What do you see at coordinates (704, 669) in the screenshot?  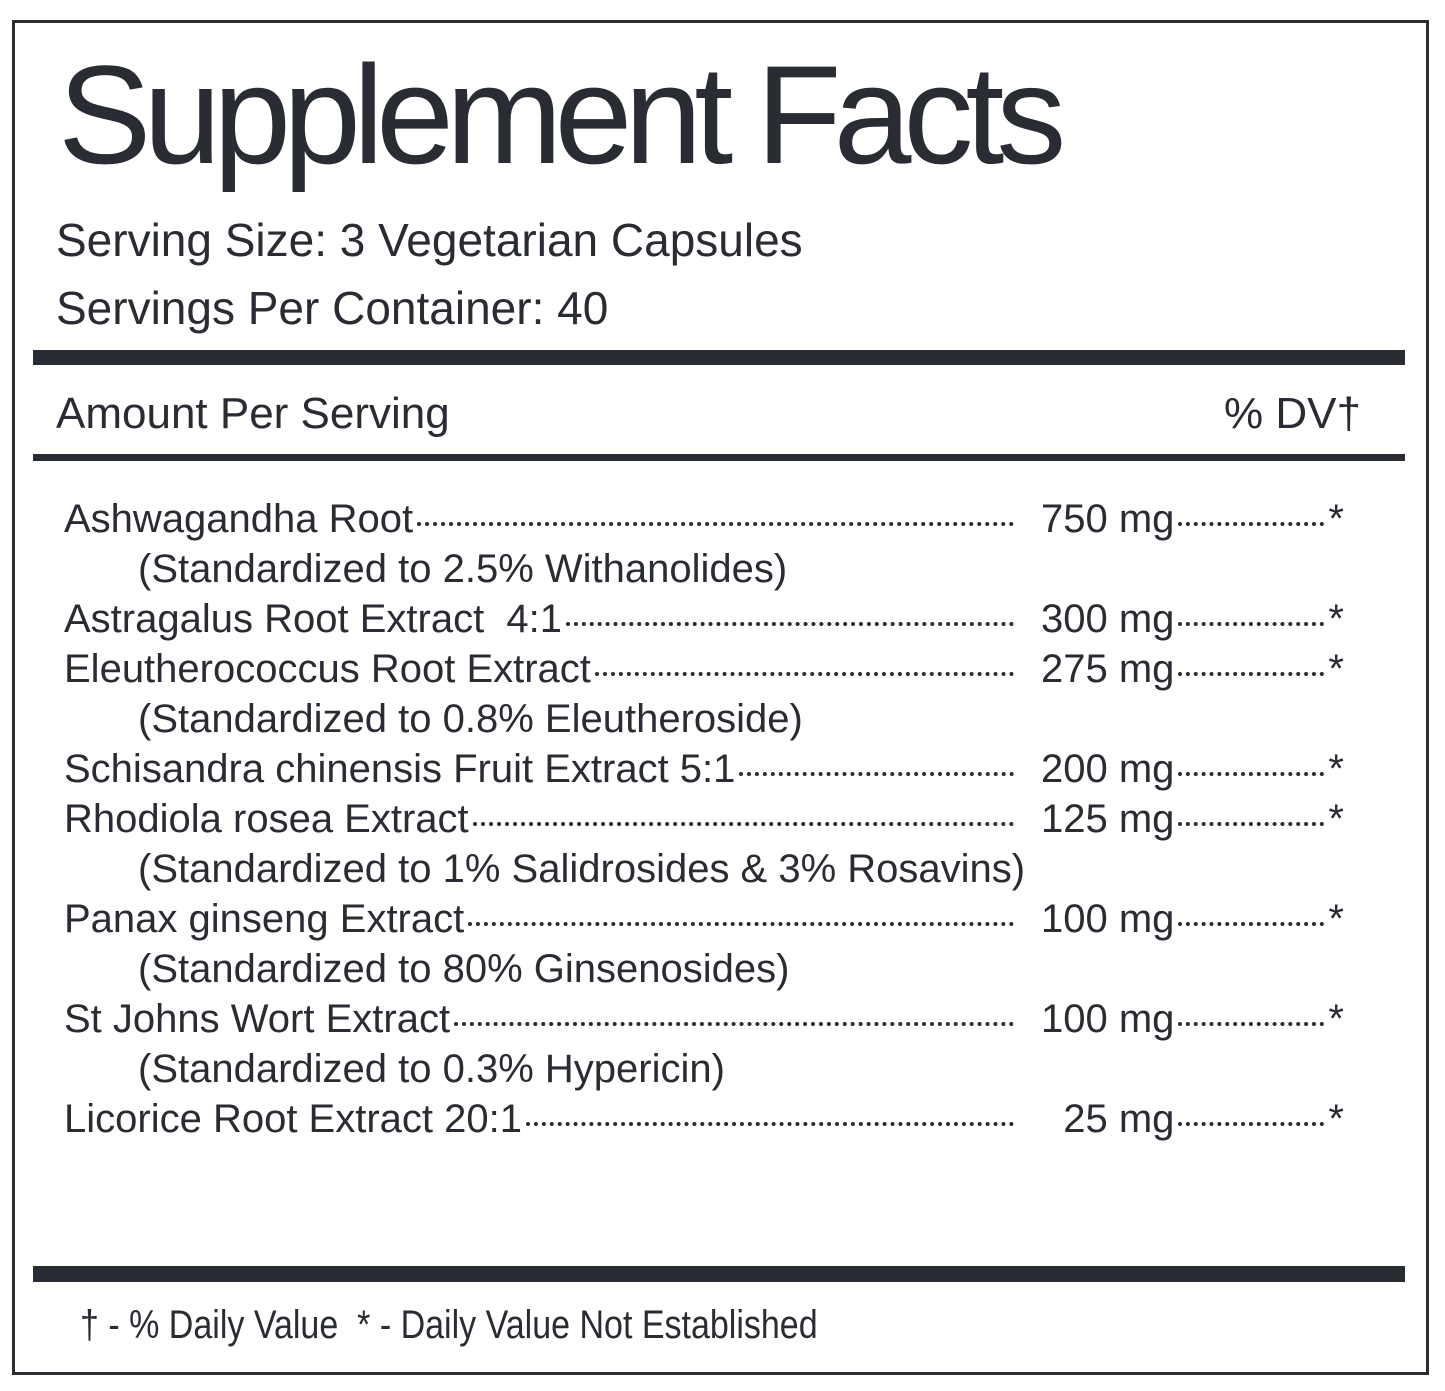 I see `ingredient-row: Eleutherococcus Root Extract 275 mg *` at bounding box center [704, 669].